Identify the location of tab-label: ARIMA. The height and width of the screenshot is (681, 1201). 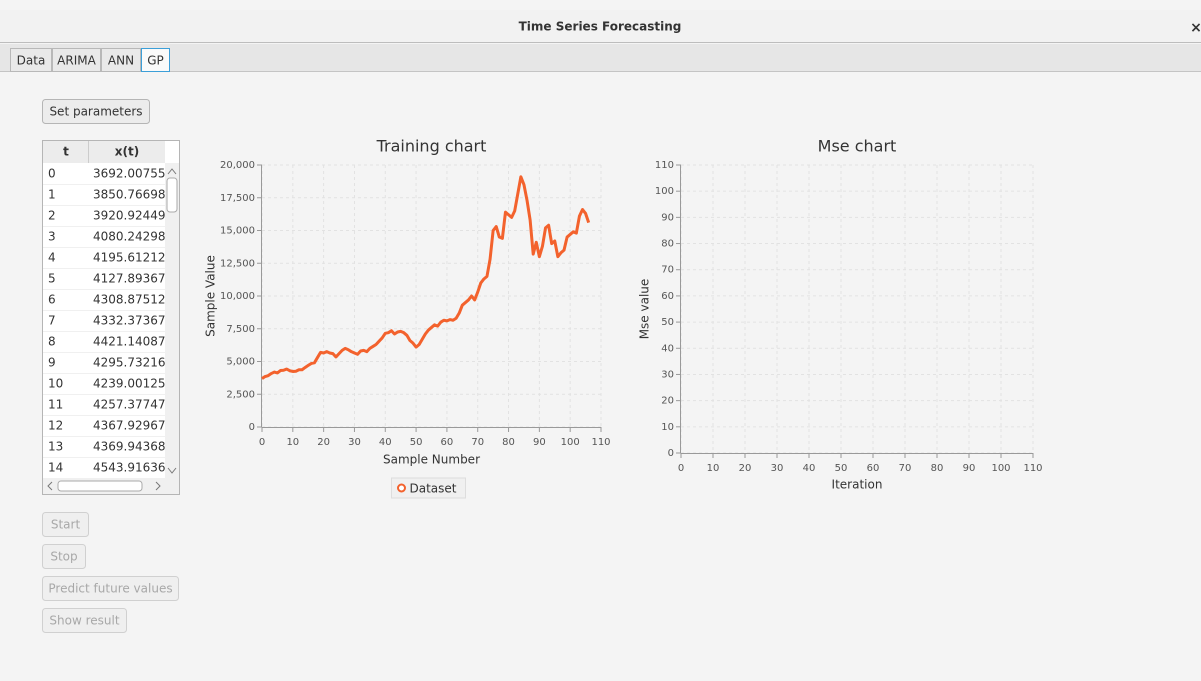
(76, 61).